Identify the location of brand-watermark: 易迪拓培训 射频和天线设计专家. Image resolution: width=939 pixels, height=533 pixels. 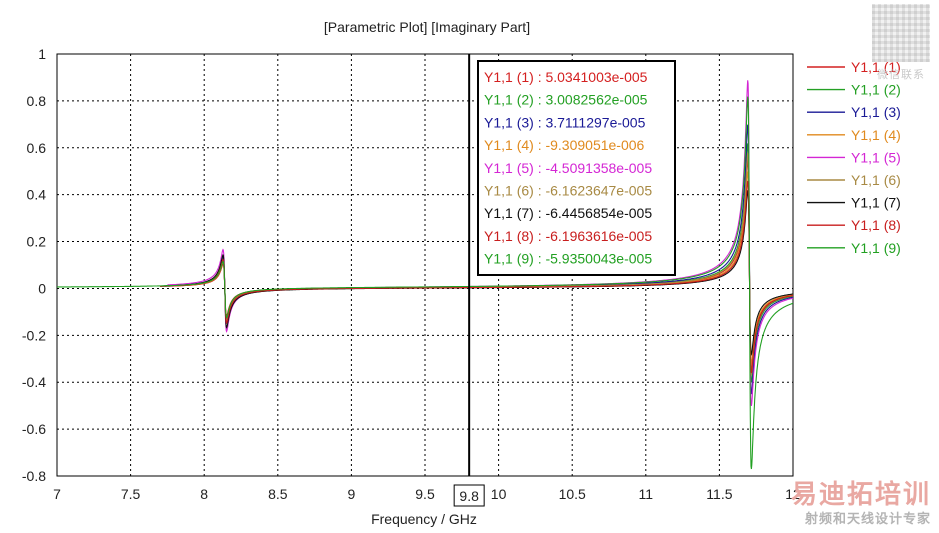
(845, 500).